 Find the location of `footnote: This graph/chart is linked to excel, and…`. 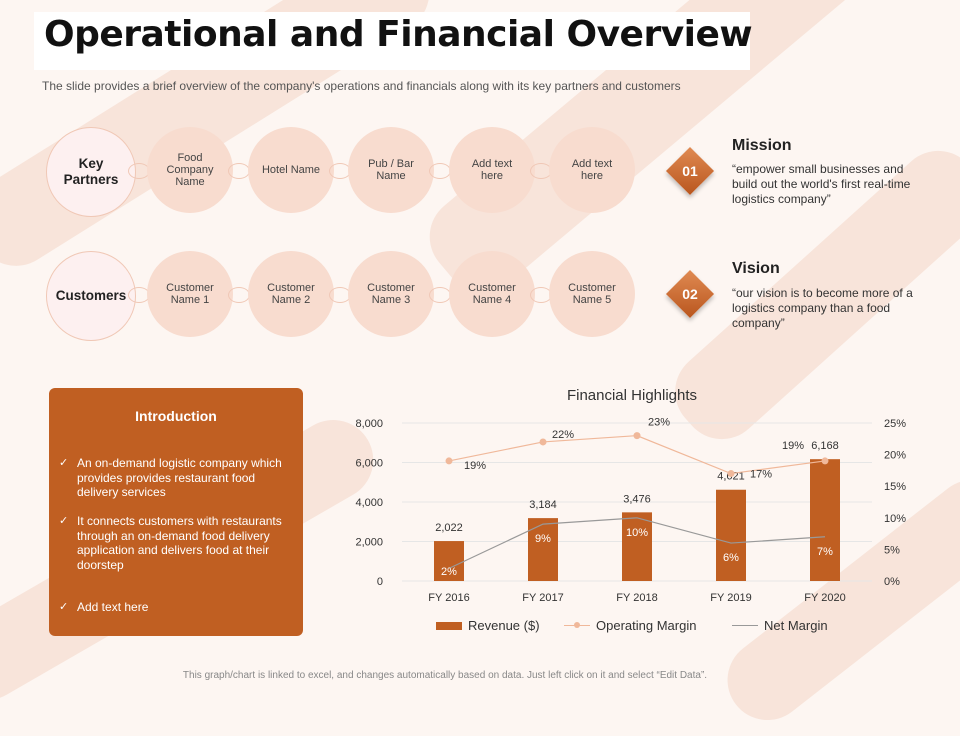

footnote: This graph/chart is linked to excel, and… is located at coordinates (445, 675).